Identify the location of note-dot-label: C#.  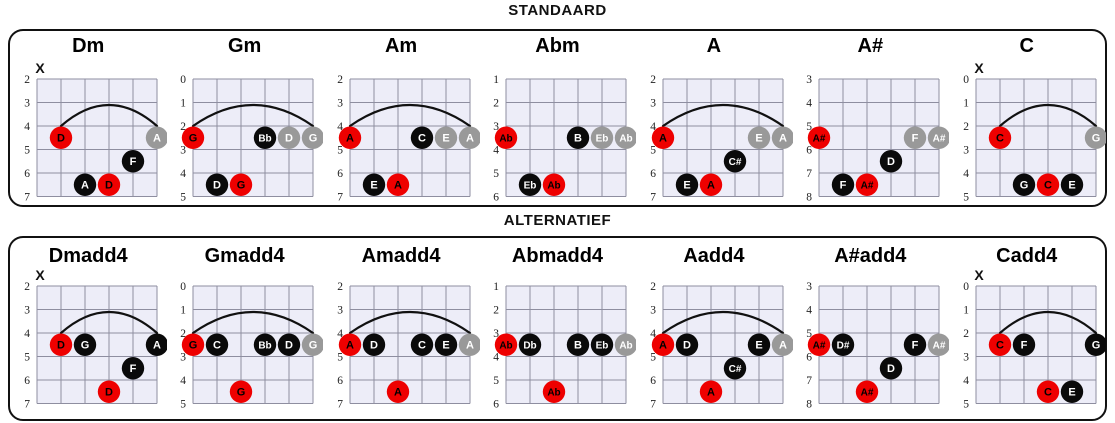
(734, 369).